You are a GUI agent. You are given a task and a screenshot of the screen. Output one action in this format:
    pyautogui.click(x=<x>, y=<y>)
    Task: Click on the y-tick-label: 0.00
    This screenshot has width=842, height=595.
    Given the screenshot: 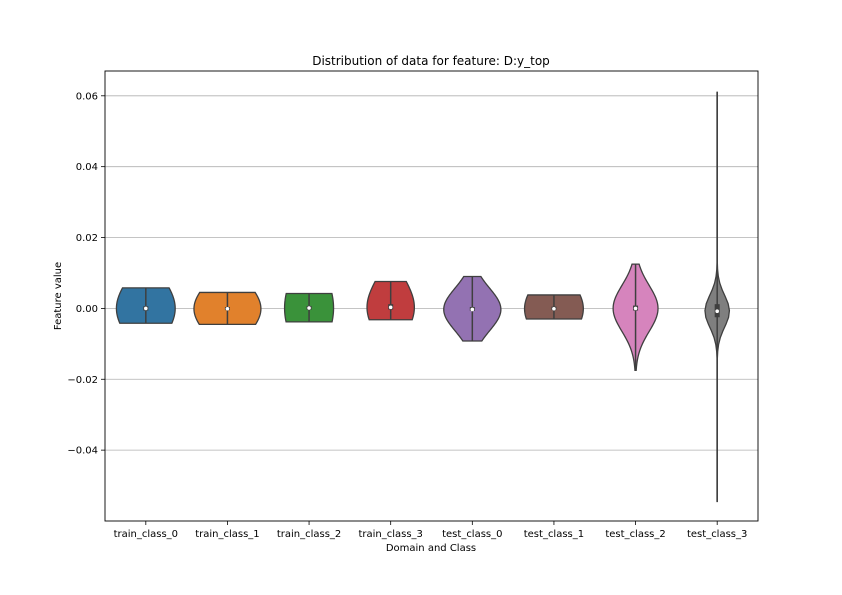 What is the action you would take?
    pyautogui.click(x=87, y=309)
    